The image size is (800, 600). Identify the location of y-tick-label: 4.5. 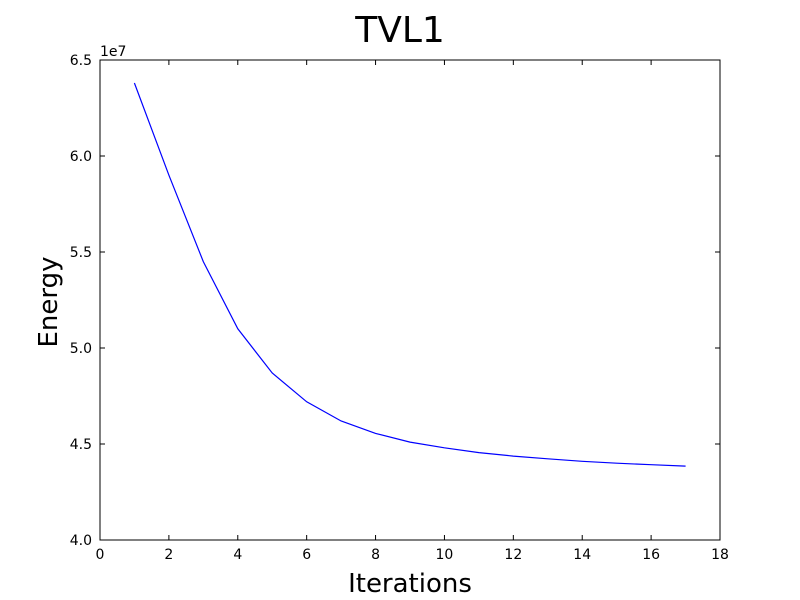
(81, 445).